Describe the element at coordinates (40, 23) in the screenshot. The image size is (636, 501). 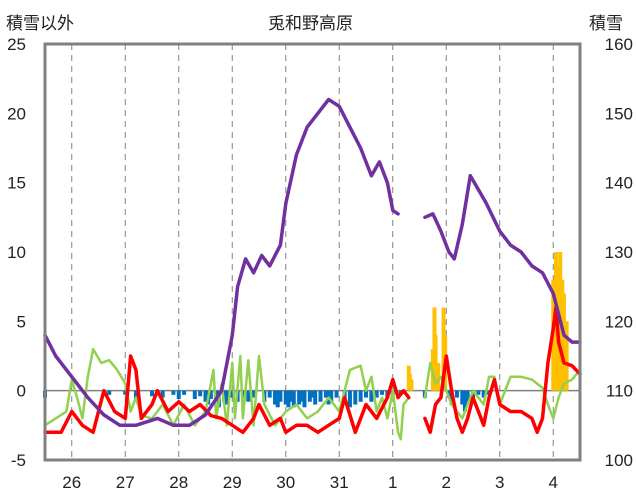
I see `y-left-axis-label: 積雪以外` at that location.